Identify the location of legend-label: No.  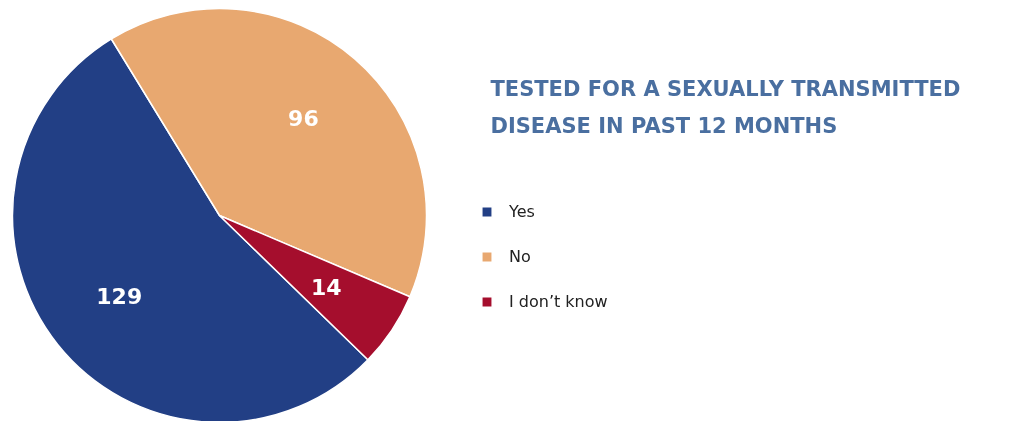
(520, 256).